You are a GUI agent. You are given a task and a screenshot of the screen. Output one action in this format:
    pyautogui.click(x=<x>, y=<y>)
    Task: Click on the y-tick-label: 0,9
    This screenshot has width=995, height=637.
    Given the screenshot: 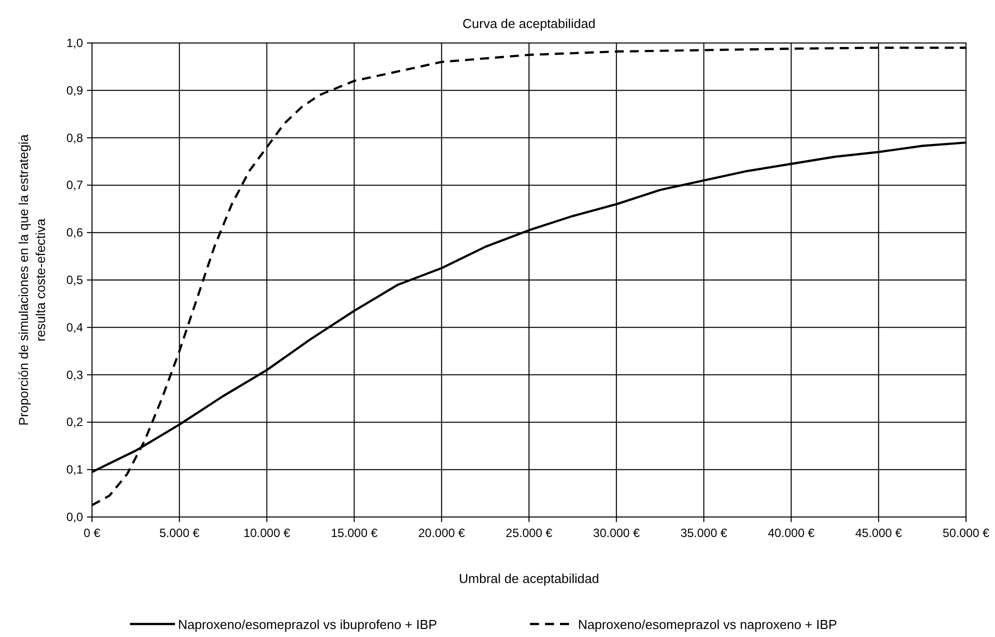 What is the action you would take?
    pyautogui.click(x=75, y=90)
    